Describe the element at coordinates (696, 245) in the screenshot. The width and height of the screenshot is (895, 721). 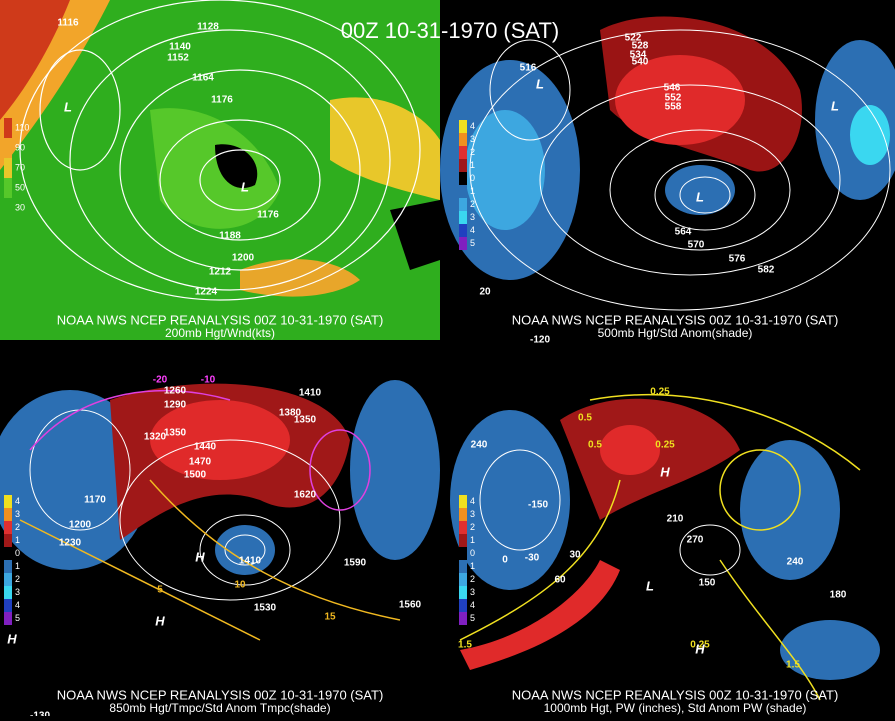
I see `contour-label: 570` at that location.